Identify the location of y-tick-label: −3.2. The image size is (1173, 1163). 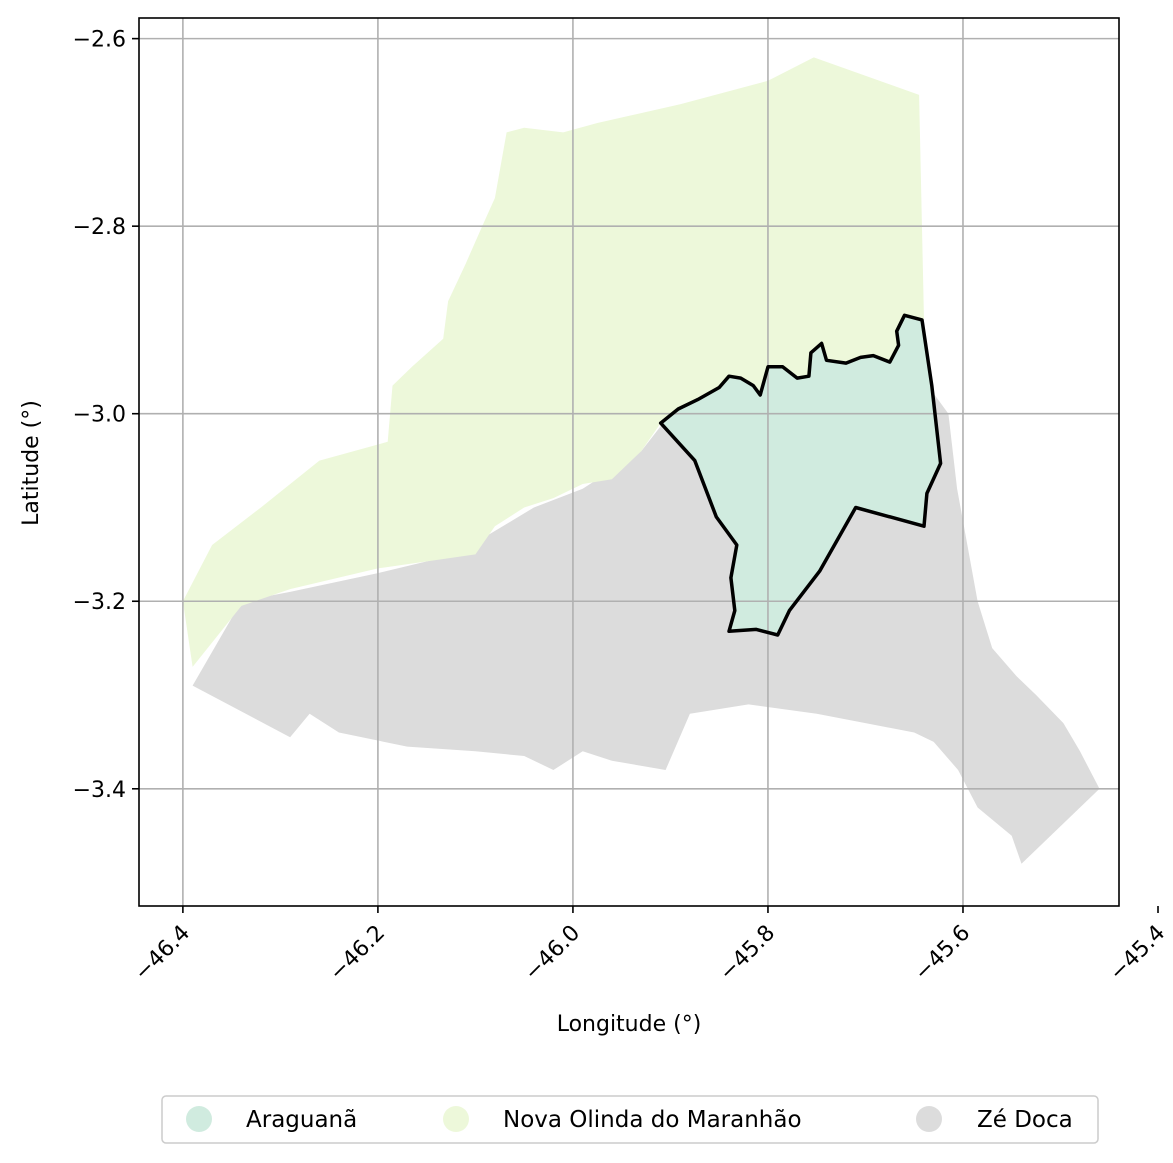
(99, 602).